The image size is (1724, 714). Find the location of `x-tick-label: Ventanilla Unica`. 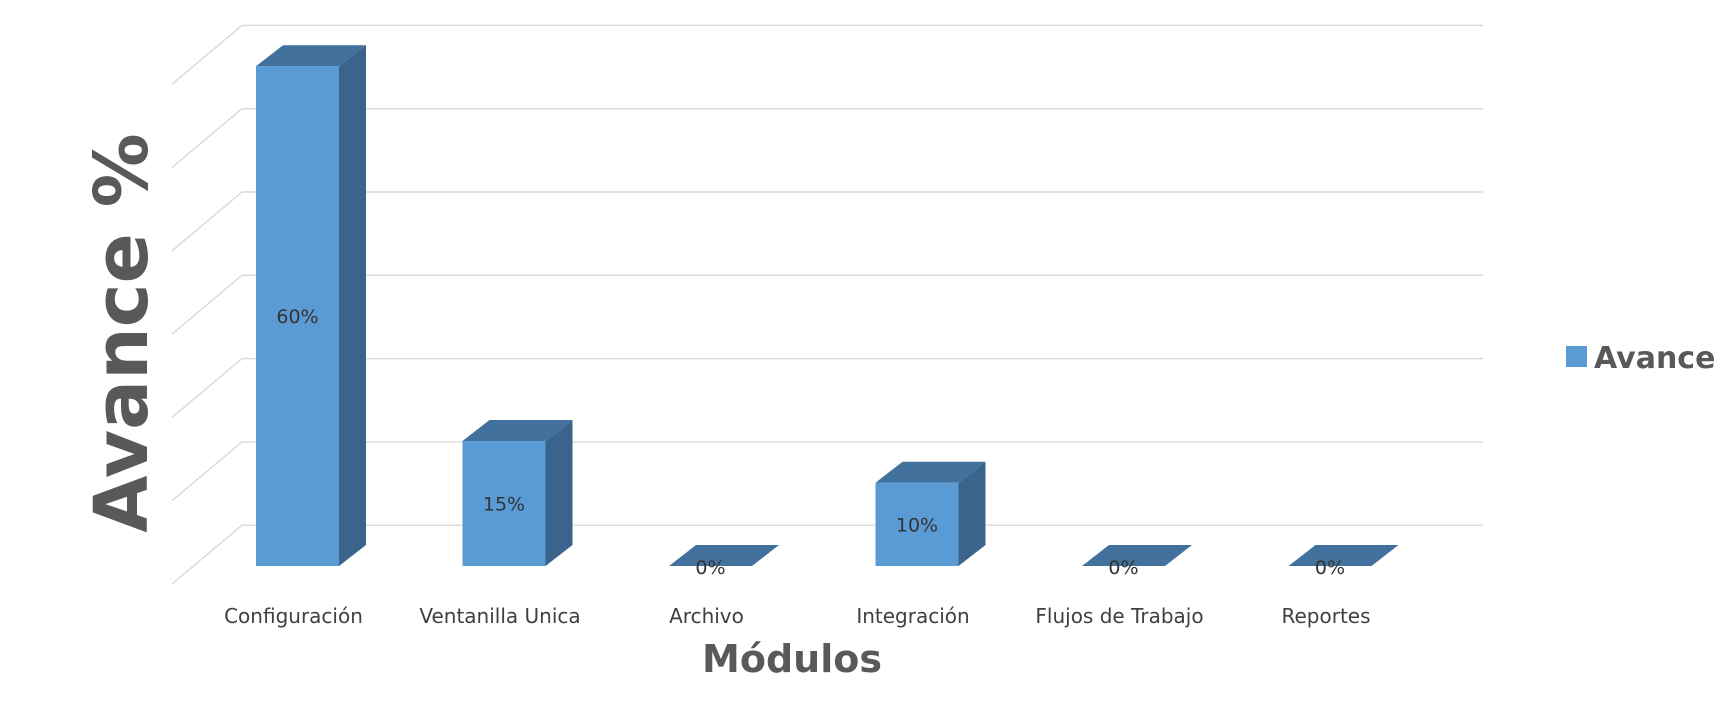

x-tick-label: Ventanilla Unica is located at coordinates (499, 616).